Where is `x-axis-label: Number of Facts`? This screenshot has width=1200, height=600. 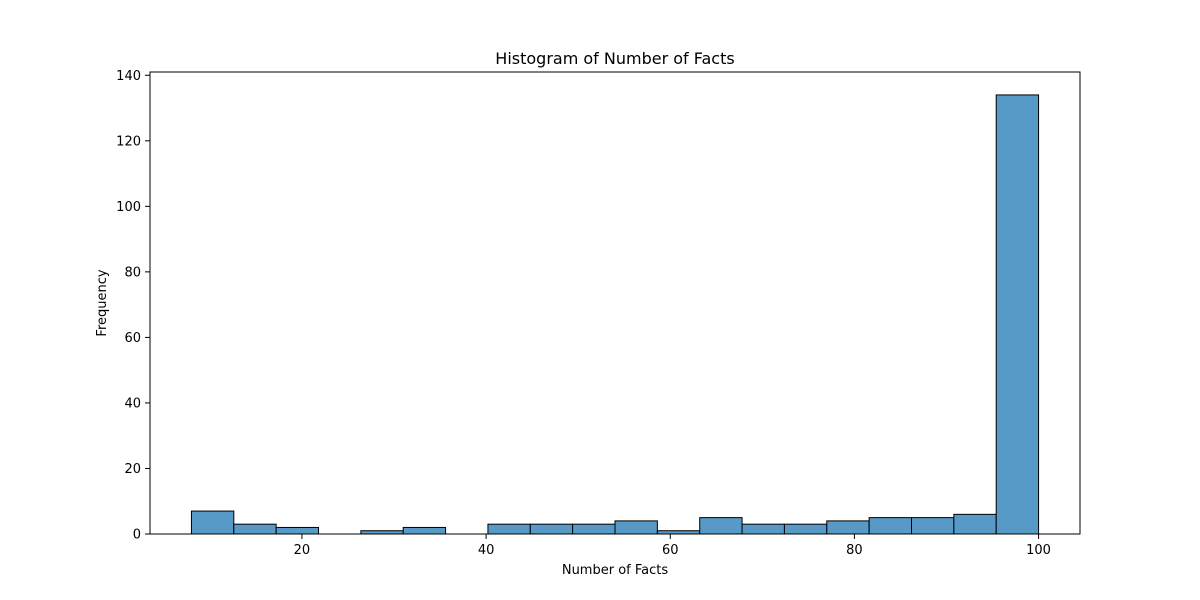 x-axis-label: Number of Facts is located at coordinates (615, 570).